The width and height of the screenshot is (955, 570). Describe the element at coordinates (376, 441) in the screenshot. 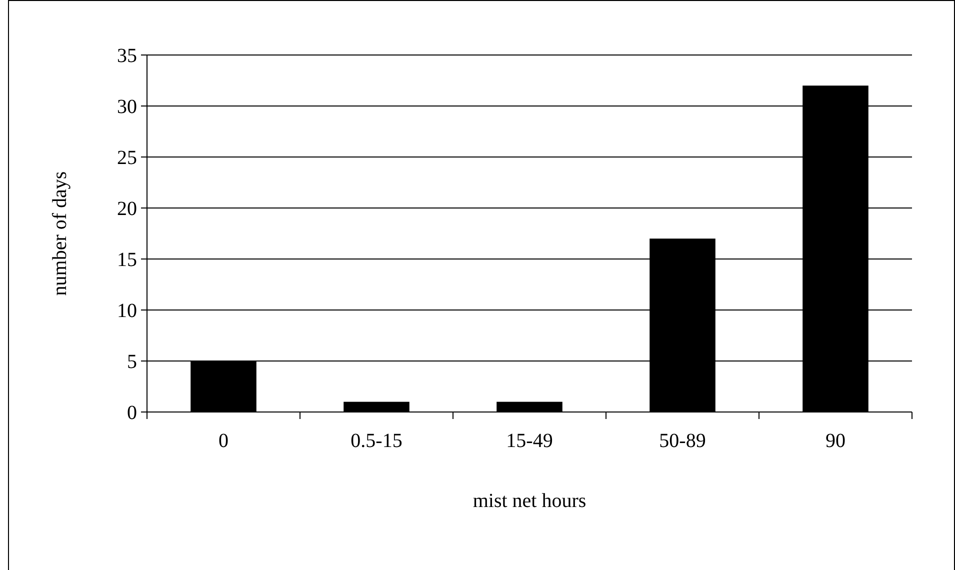

I see `x-tick-label: 0.5-15` at that location.